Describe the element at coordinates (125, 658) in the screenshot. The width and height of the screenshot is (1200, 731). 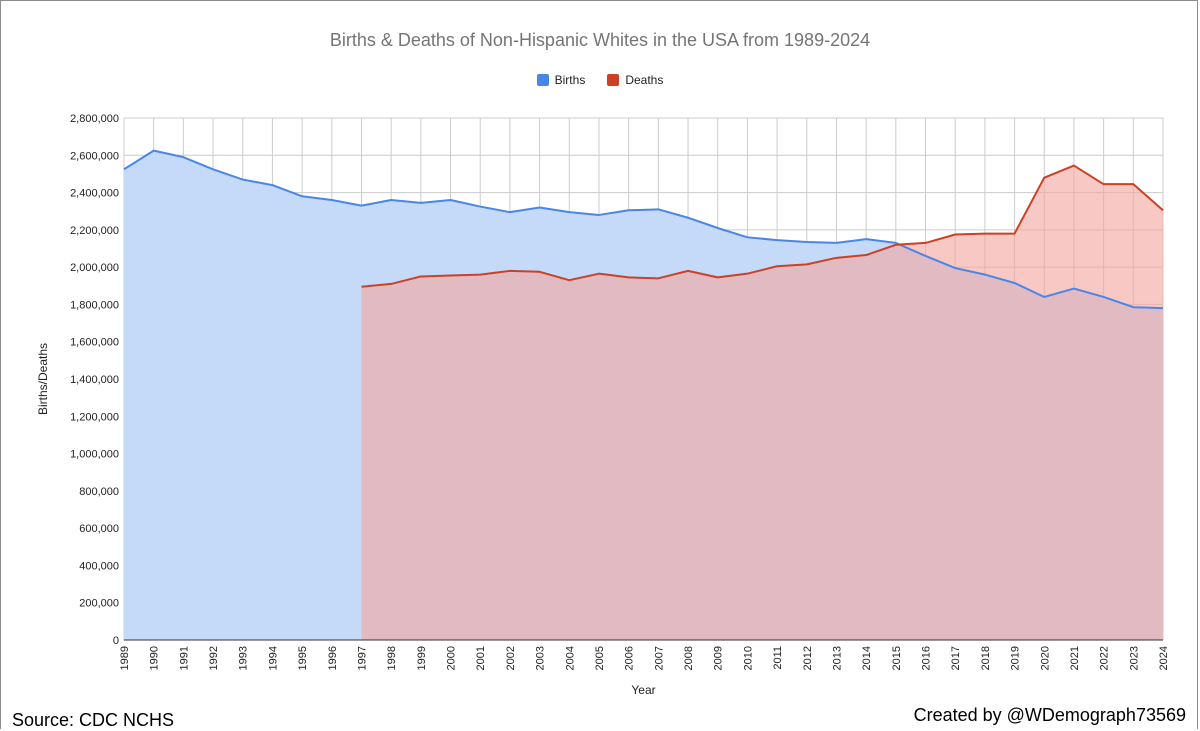
I see `x-tick-label: 1989` at that location.